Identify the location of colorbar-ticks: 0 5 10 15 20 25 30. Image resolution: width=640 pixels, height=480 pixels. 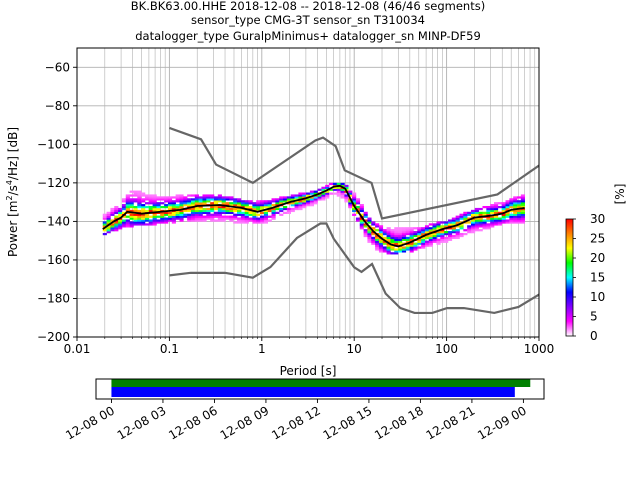
(589, 277).